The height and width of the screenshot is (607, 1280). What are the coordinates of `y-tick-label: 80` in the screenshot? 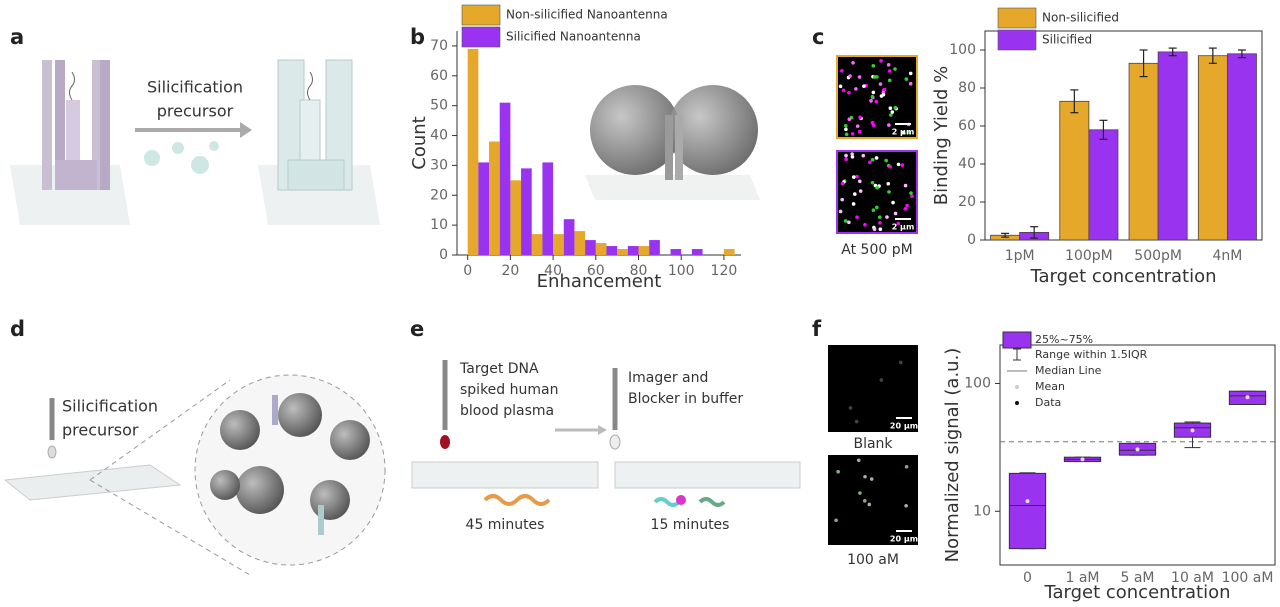 It's located at (967, 88).